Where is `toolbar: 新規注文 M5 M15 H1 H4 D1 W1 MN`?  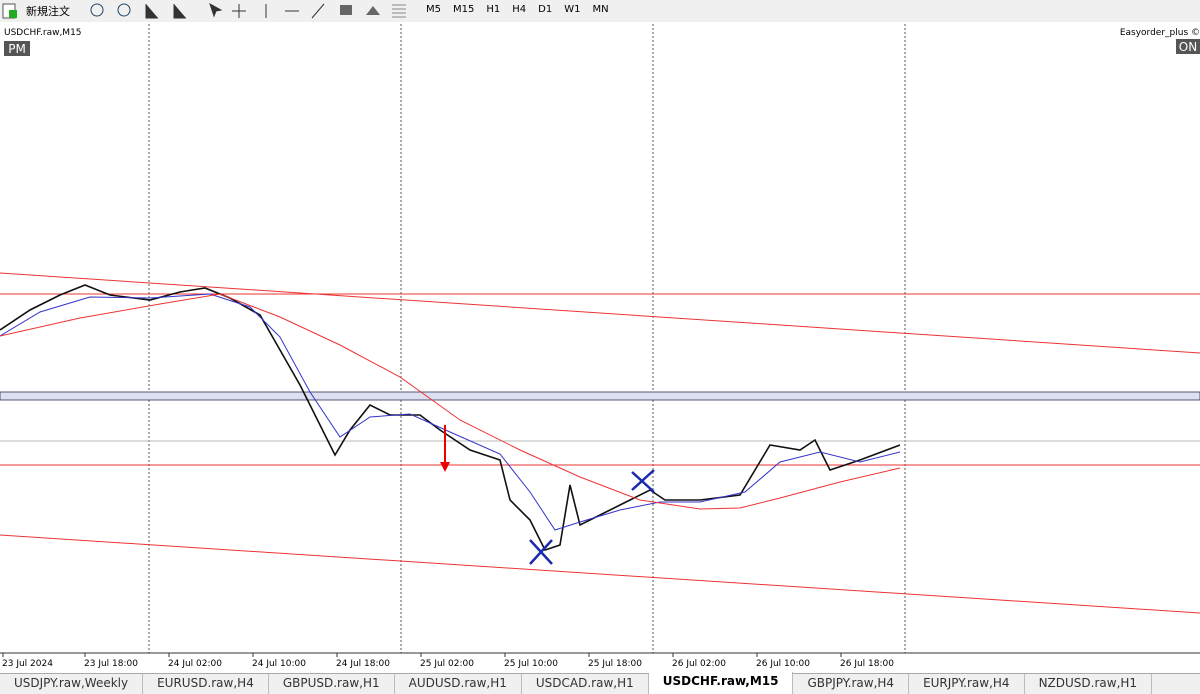
toolbar: 新規注文 M5 M15 H1 H4 D1 W1 MN is located at coordinates (600, 11).